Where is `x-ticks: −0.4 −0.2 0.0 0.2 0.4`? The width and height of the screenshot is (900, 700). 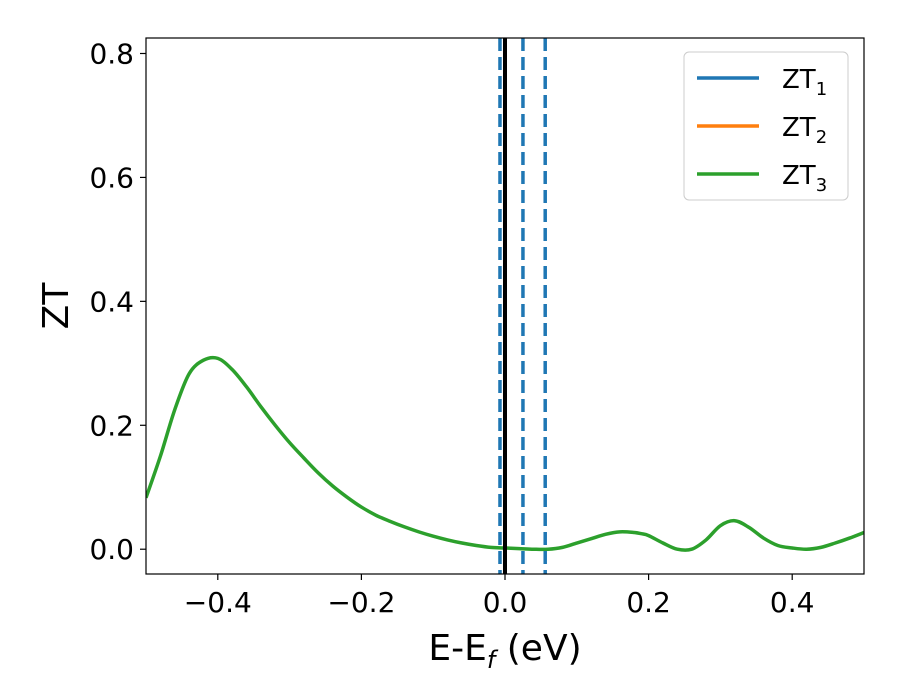
x-ticks: −0.4 −0.2 0.0 0.2 0.4 is located at coordinates (499, 596).